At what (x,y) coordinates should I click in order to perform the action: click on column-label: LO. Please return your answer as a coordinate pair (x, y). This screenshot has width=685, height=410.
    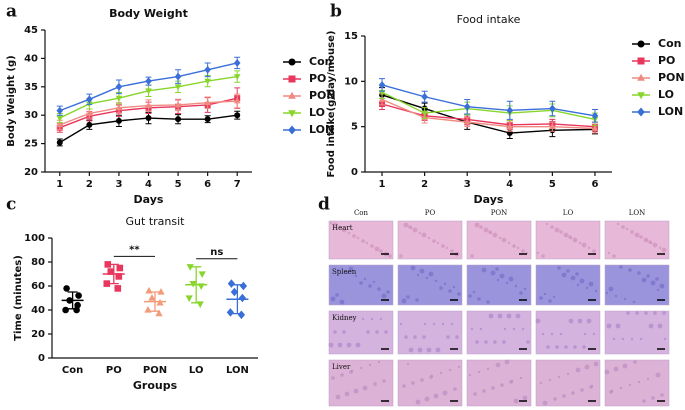
    Looking at the image, I should click on (568, 213).